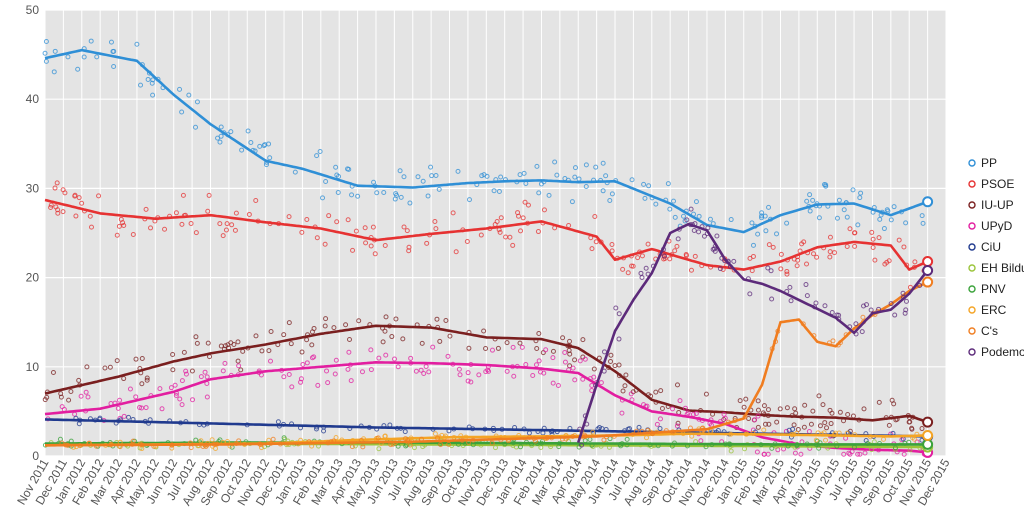  I want to click on legend-item: EH Bildu, so click(996, 268).